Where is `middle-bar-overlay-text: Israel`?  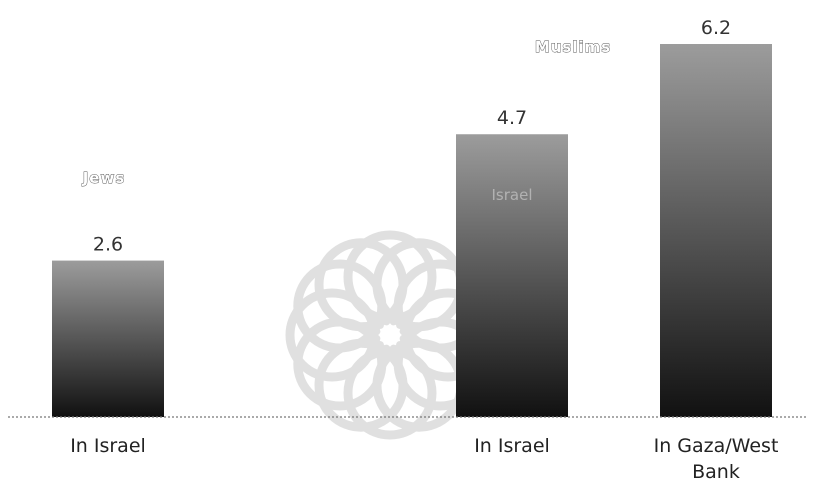
middle-bar-overlay-text: Israel is located at coordinates (512, 195).